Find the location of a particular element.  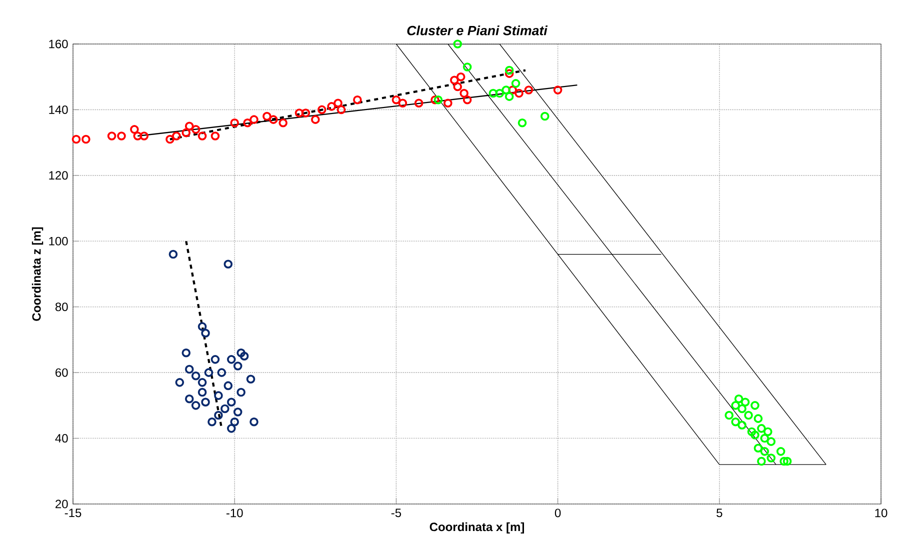

x-tick-label: 0 is located at coordinates (557, 513).